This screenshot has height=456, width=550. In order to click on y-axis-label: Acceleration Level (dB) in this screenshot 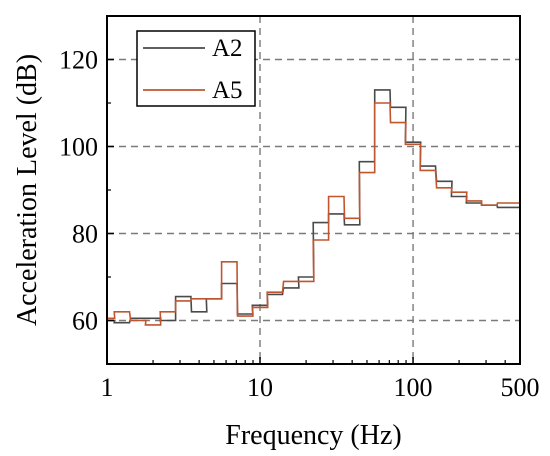, I will do `click(27, 190)`.